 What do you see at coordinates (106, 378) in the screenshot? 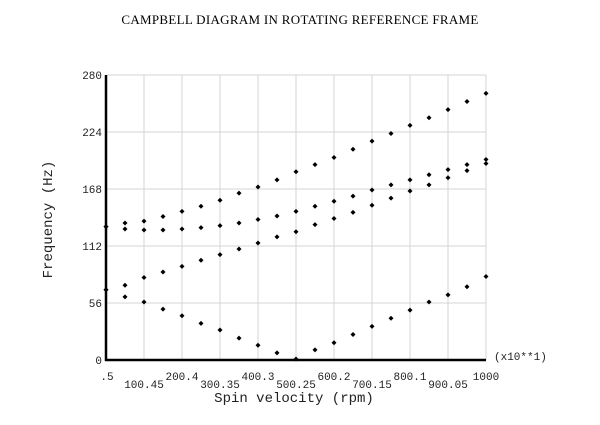
I see `x-tick-label: .5` at bounding box center [106, 378].